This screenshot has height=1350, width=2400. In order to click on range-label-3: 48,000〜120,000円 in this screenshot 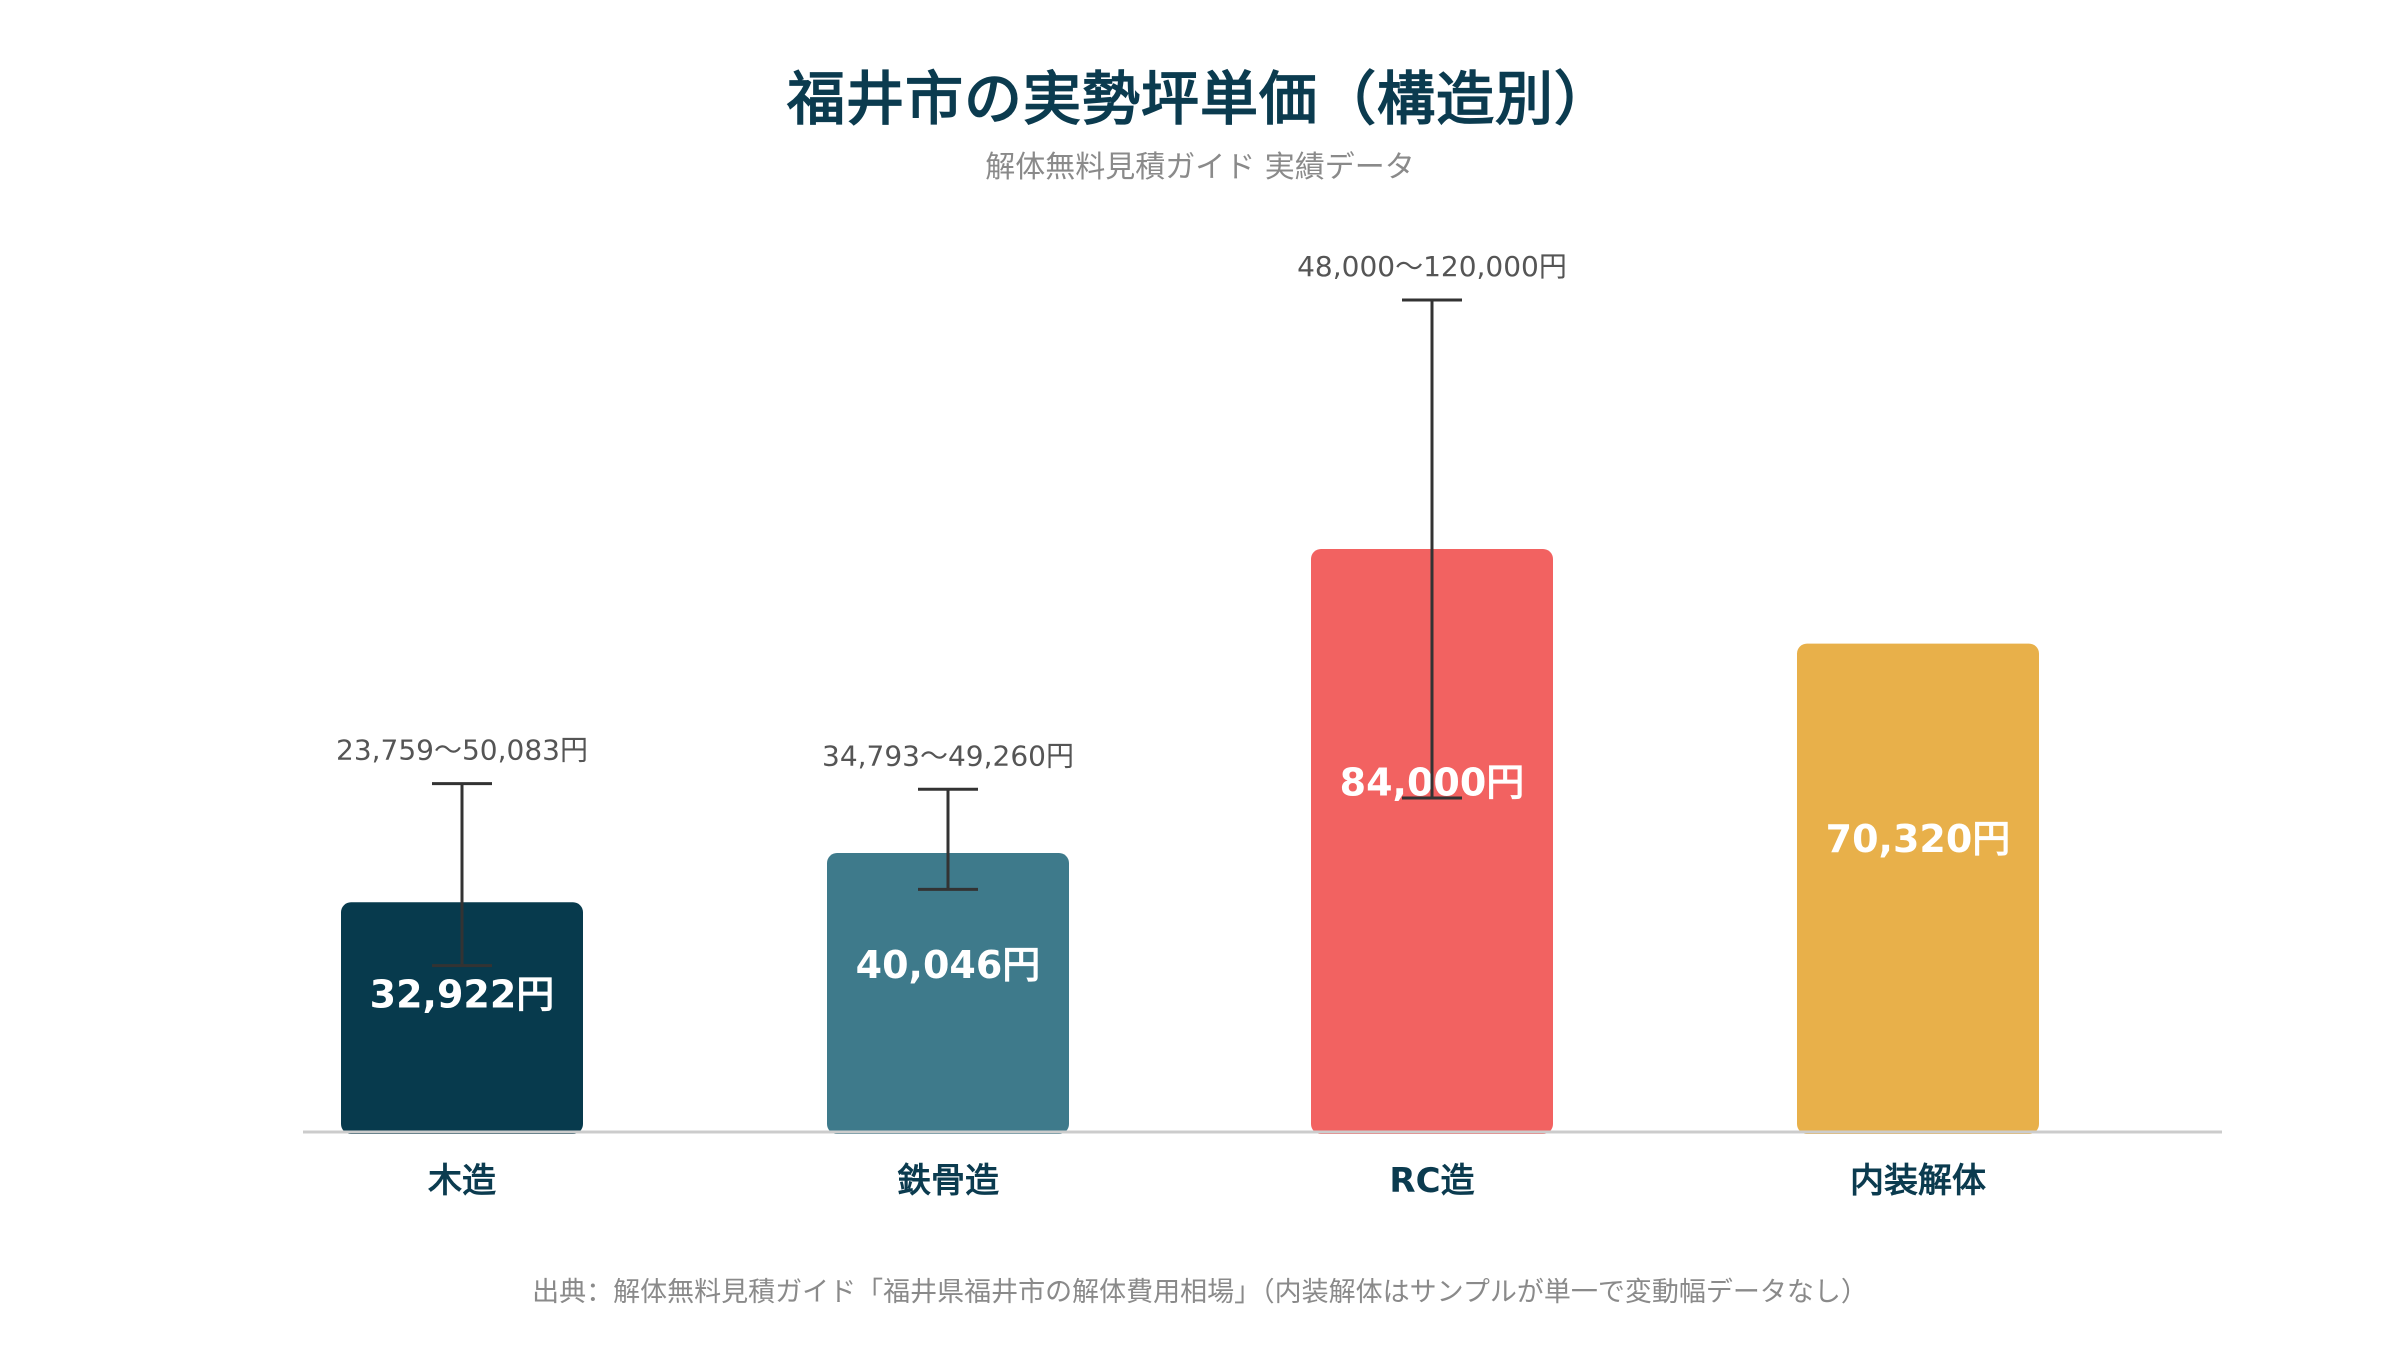, I will do `click(1432, 266)`.